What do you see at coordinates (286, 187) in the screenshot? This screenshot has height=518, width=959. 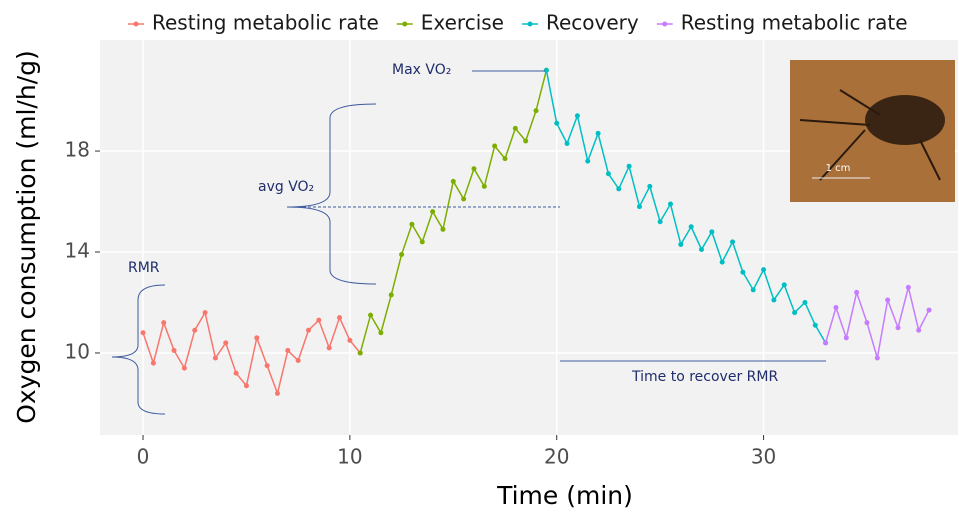 I see `annotation: avg VO₂` at bounding box center [286, 187].